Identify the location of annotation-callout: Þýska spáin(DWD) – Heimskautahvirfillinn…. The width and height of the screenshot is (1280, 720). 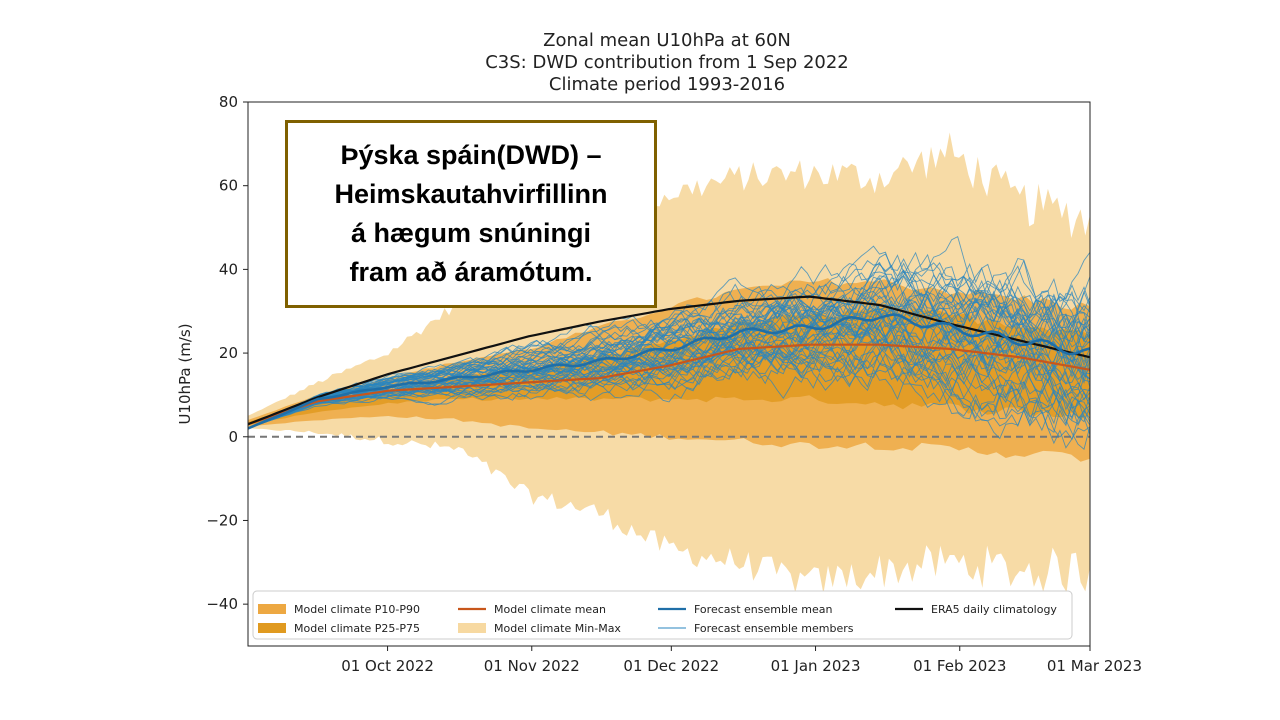
(471, 214).